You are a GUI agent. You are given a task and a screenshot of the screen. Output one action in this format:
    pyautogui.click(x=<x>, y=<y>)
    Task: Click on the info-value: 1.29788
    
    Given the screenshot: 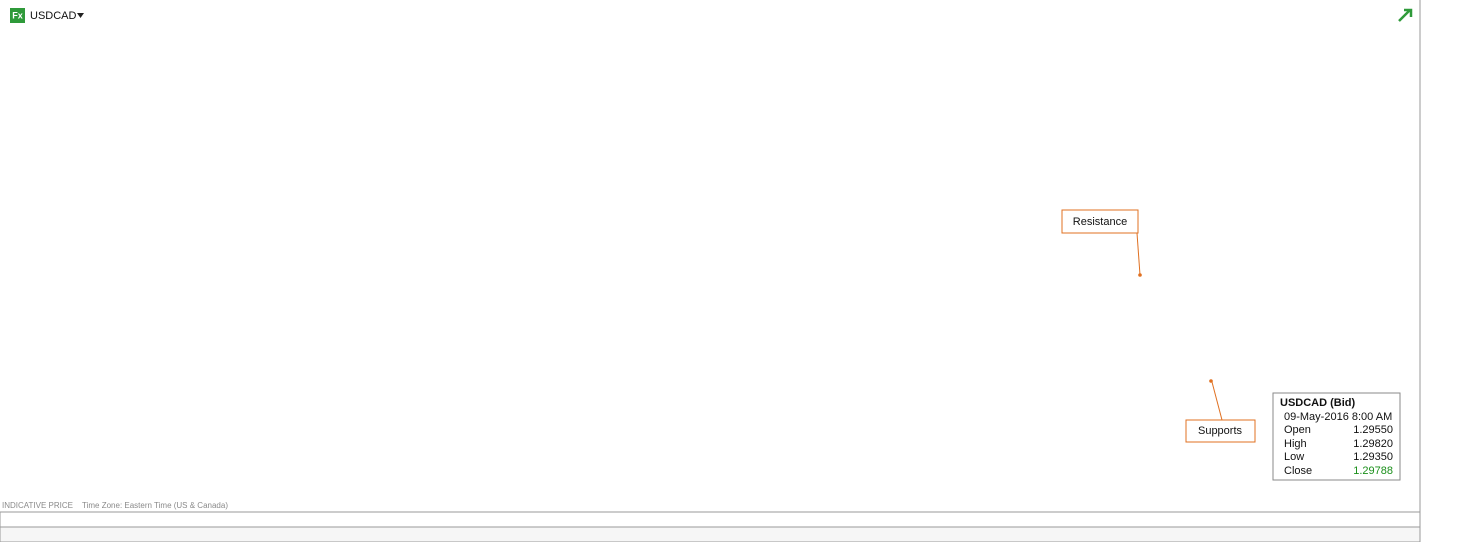 What is the action you would take?
    pyautogui.click(x=1373, y=471)
    